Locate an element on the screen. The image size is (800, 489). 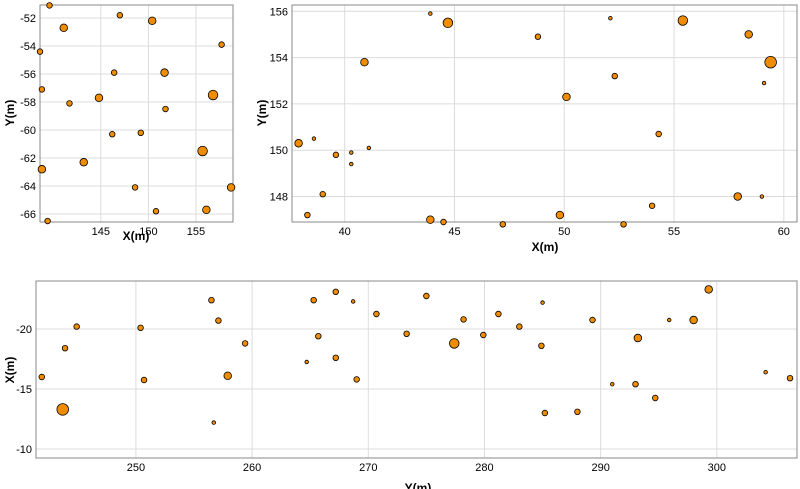
y-tick-label: -54 is located at coordinates (28, 47).